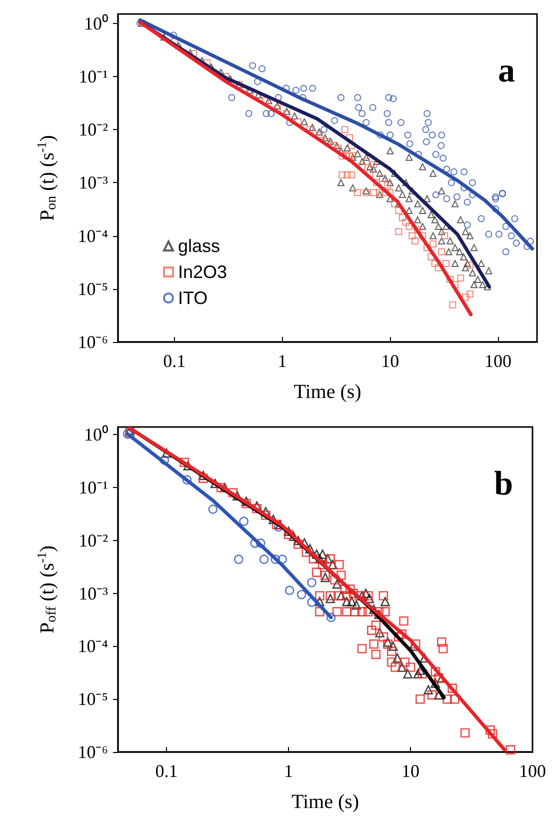 The height and width of the screenshot is (825, 557). Describe the element at coordinates (47, 589) in the screenshot. I see `y-axis-title: Poff (t) (s-1)` at that location.